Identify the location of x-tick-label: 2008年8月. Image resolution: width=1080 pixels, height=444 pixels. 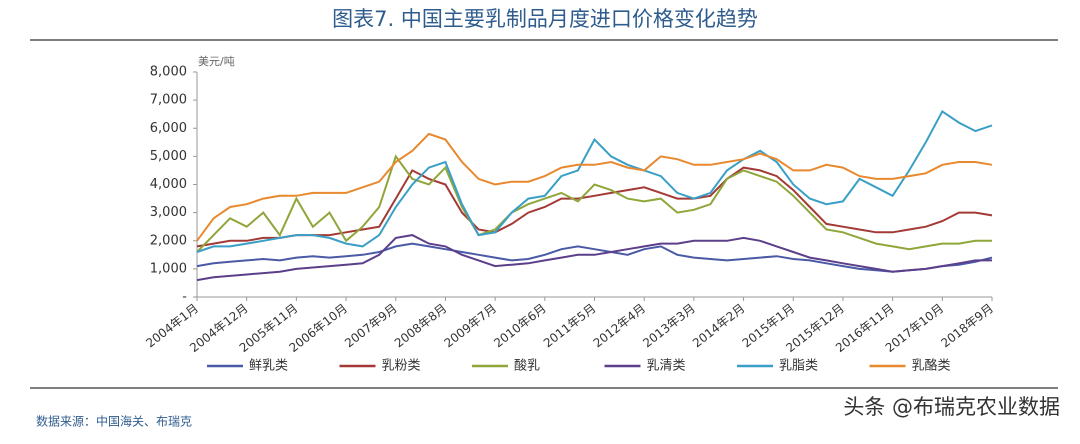
(421, 325).